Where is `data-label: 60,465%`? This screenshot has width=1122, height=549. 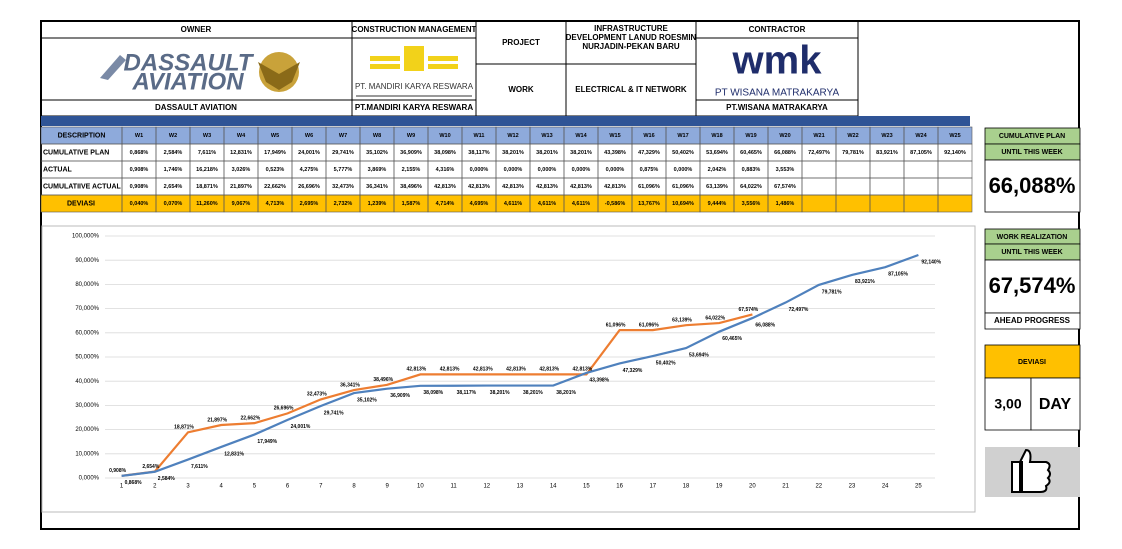
data-label: 60,465% is located at coordinates (732, 339).